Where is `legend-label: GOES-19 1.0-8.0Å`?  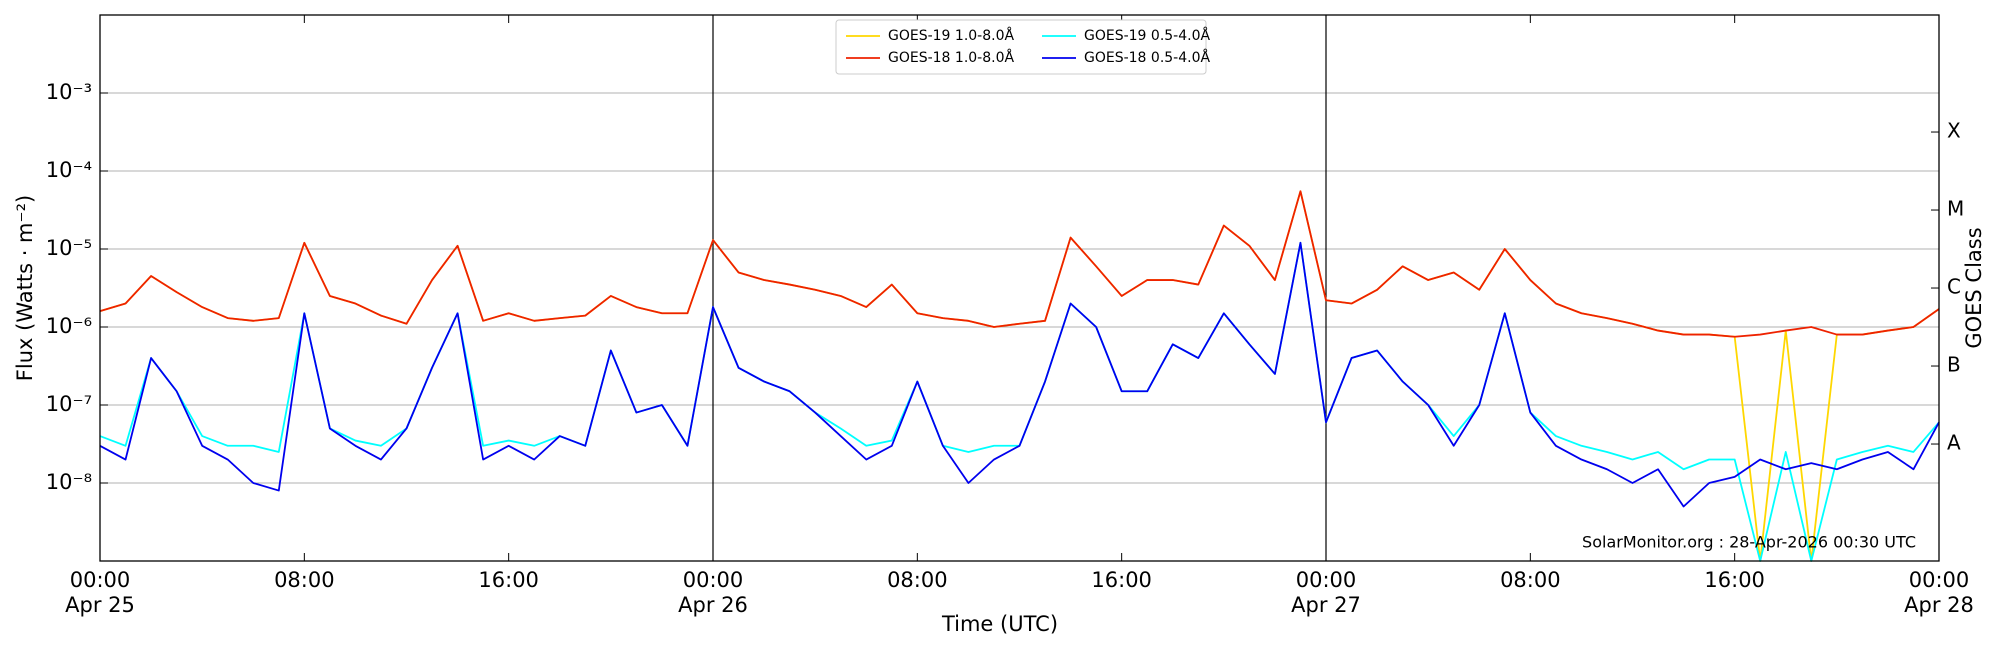
legend-label: GOES-19 1.0-8.0Å is located at coordinates (951, 35).